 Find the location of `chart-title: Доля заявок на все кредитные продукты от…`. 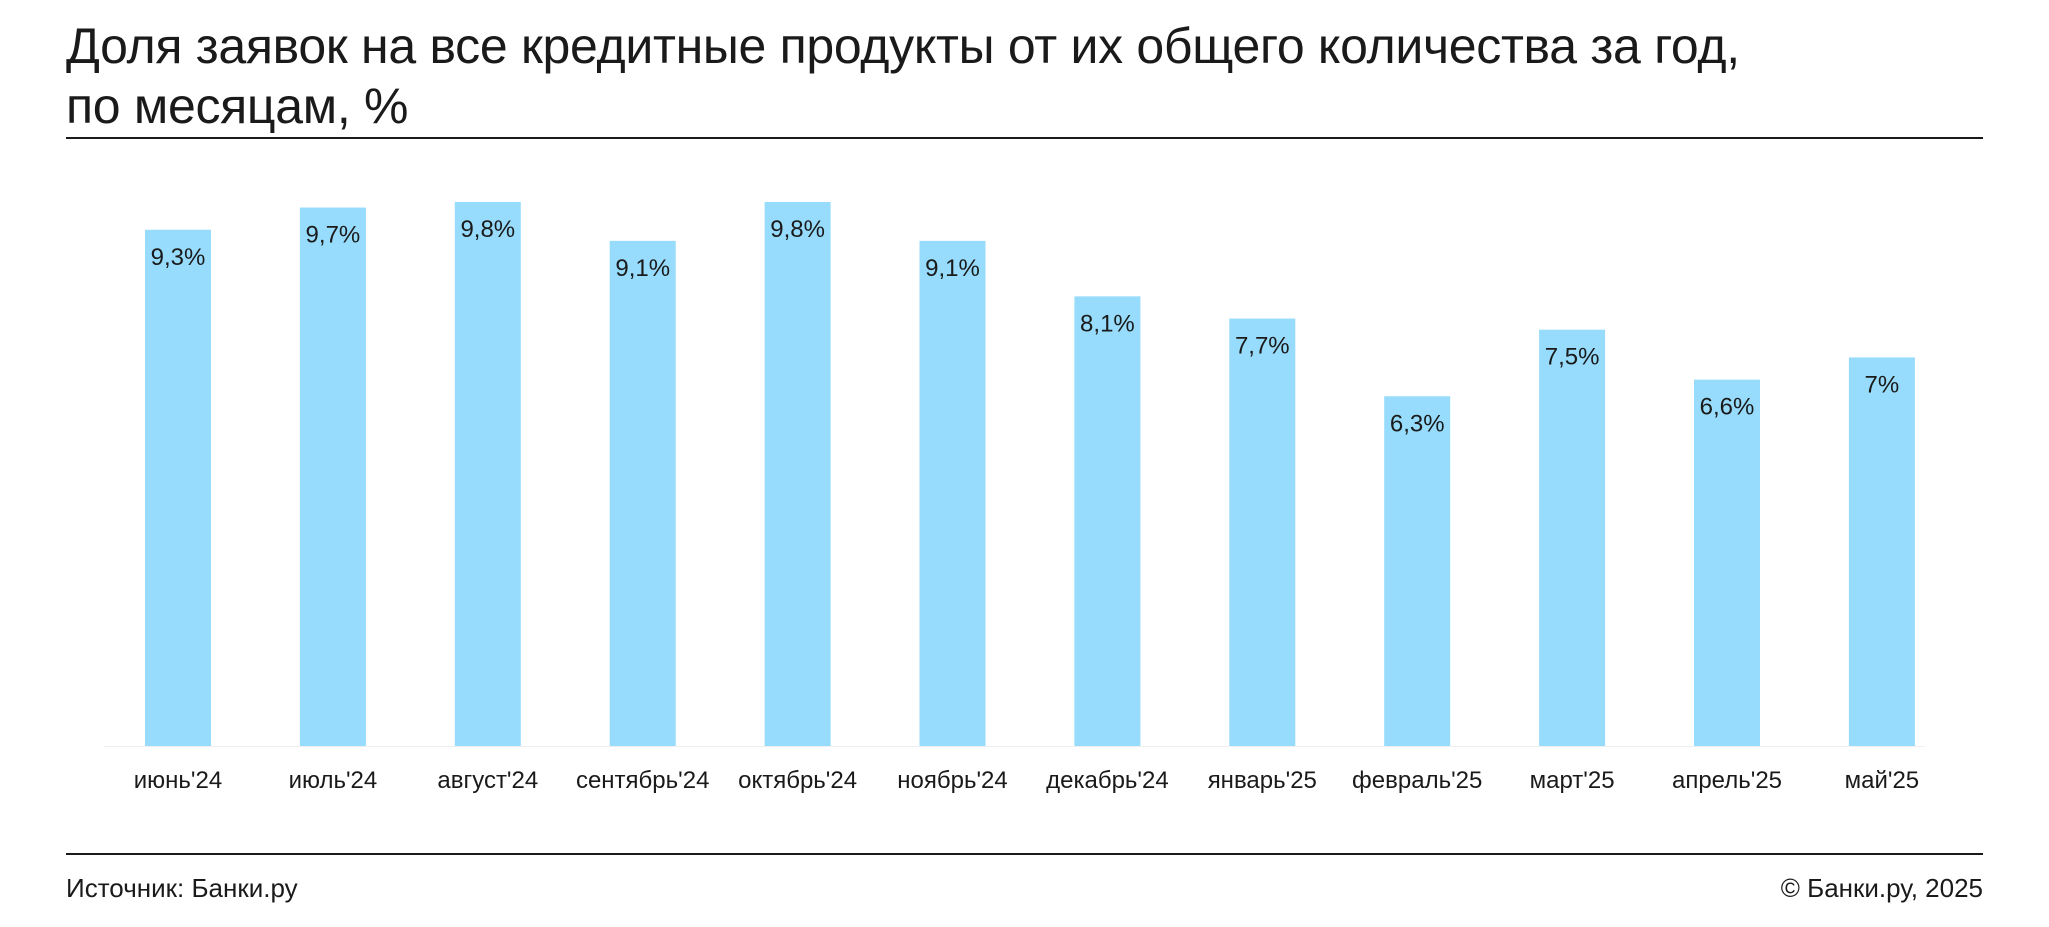

chart-title: Доля заявок на все кредитные продукты от… is located at coordinates (1016, 76).